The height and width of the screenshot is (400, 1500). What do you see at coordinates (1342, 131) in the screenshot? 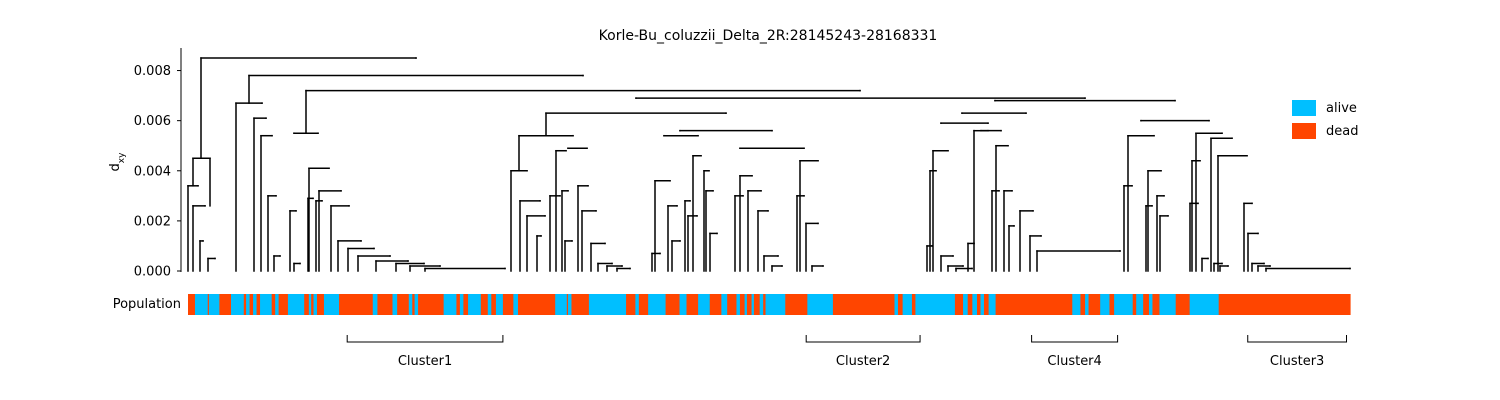
I see `legend-label-dead: dead` at bounding box center [1342, 131].